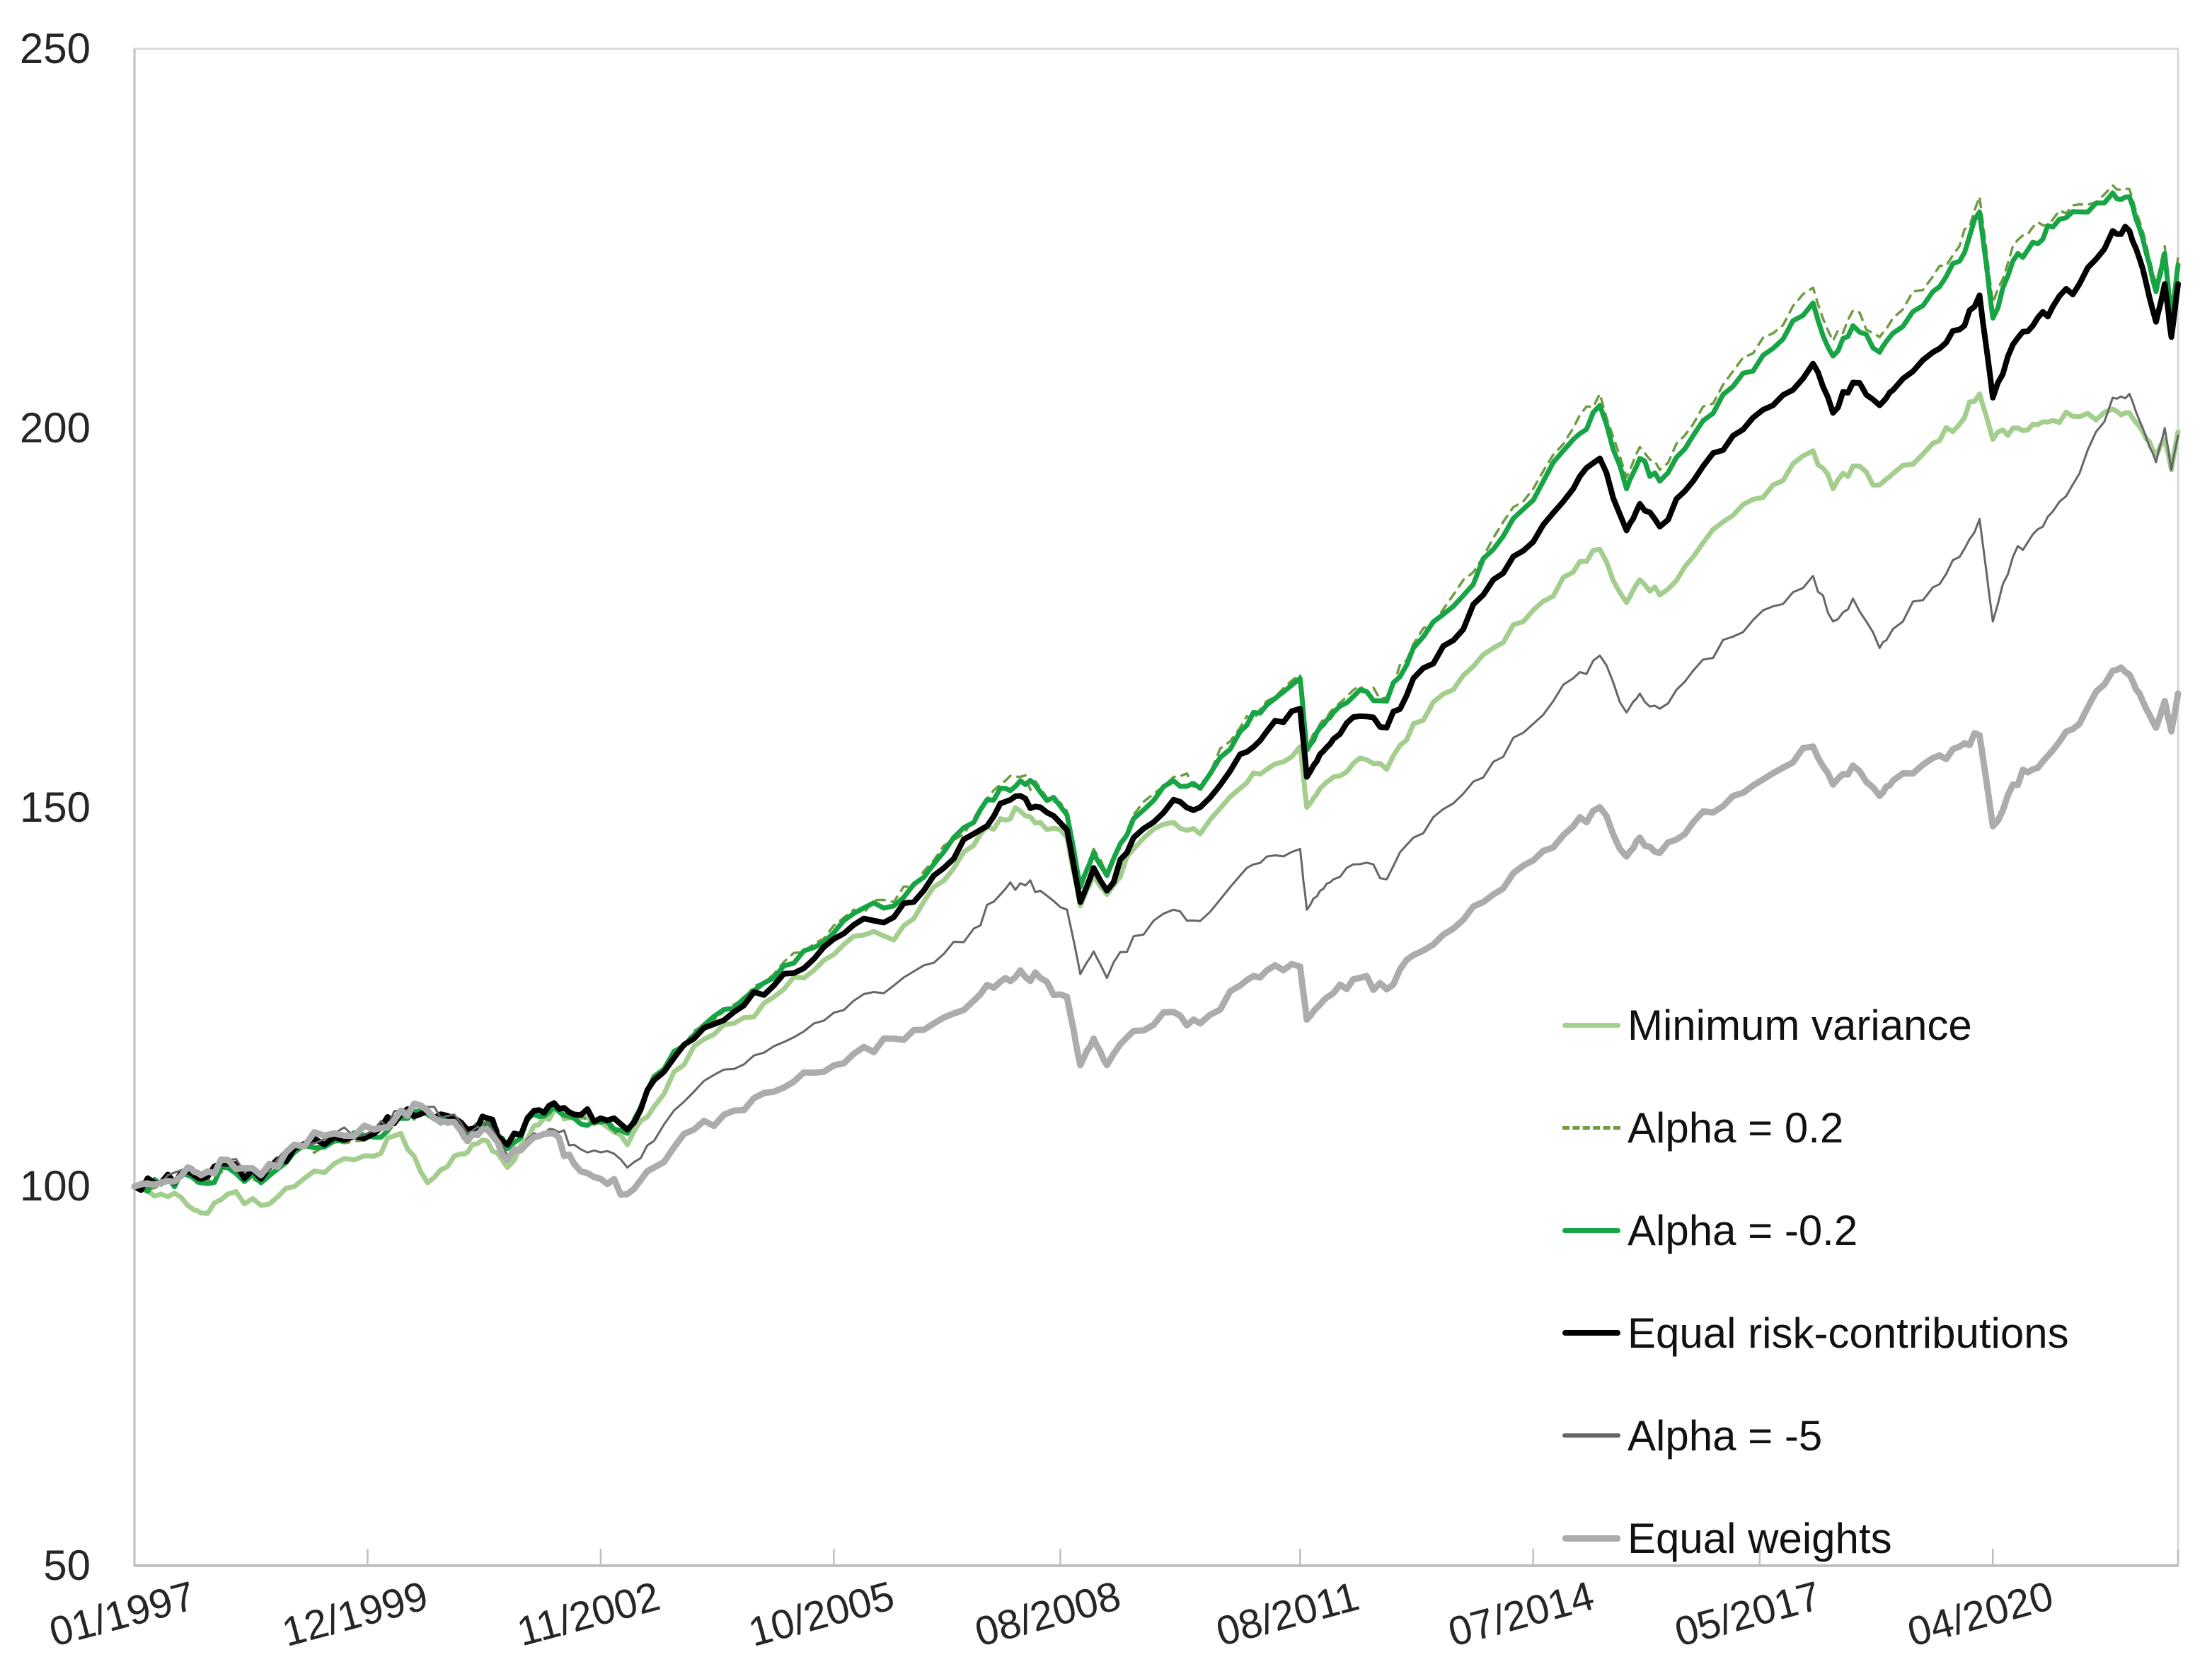  I want to click on legend-item-equal-weights: Equal weights, so click(1727, 1538).